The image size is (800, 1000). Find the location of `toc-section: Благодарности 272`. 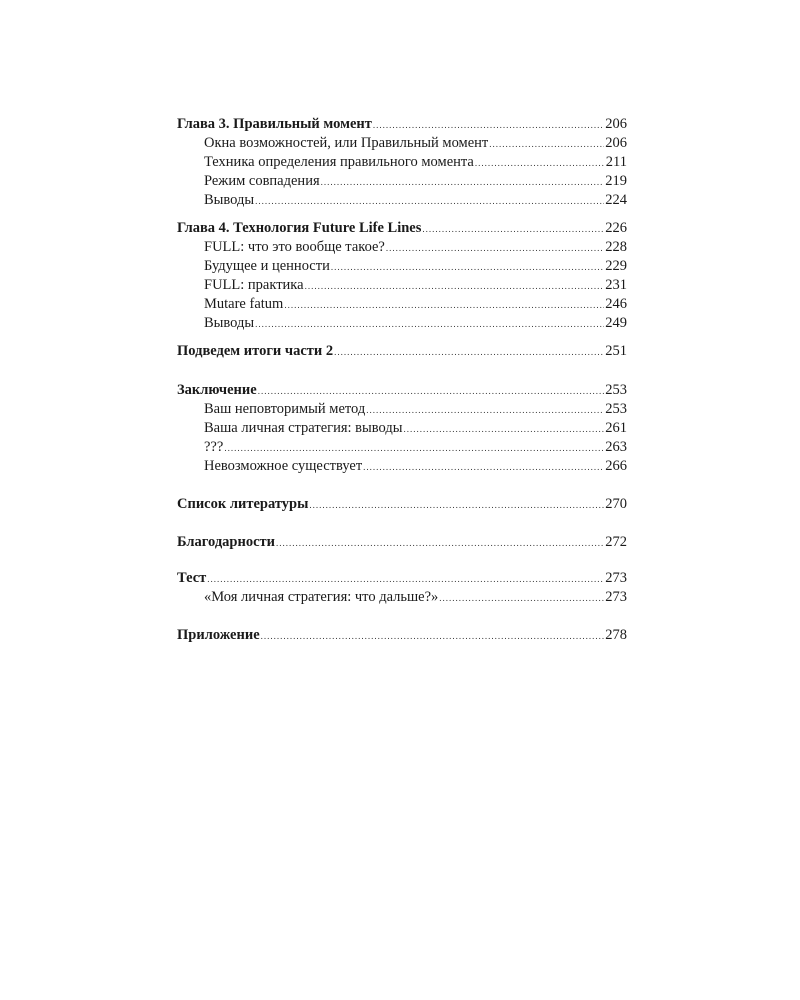

toc-section: Благодарности 272 is located at coordinates (402, 542).